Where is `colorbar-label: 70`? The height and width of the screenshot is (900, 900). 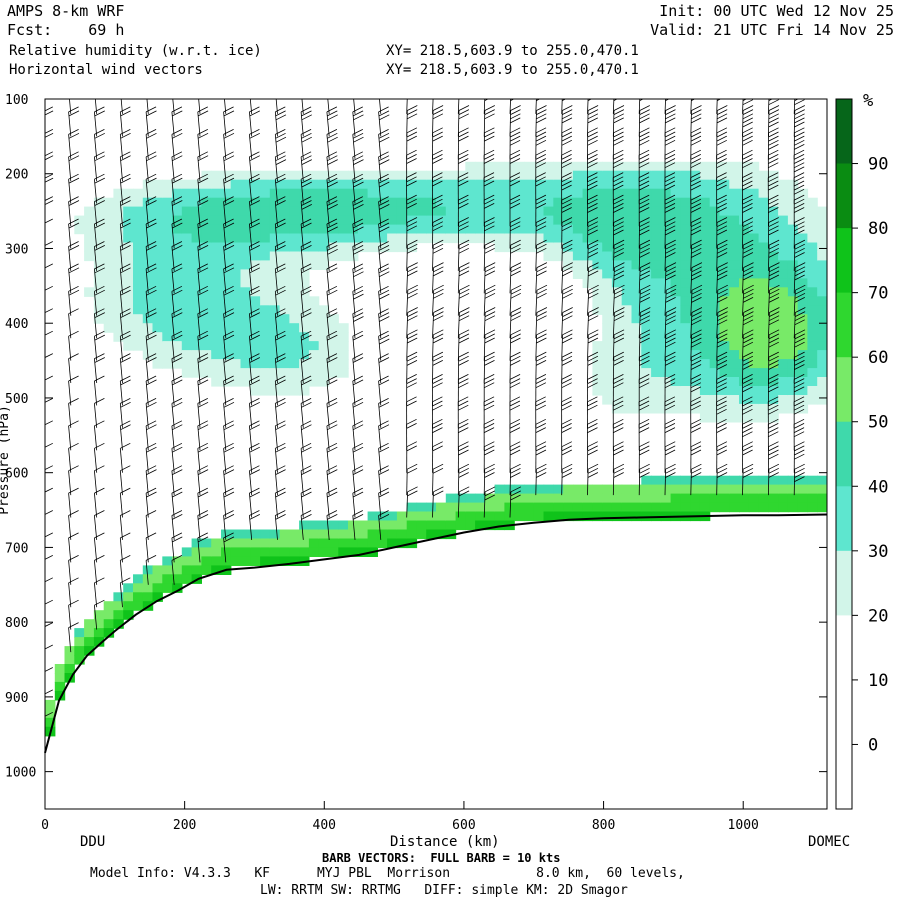 colorbar-label: 70 is located at coordinates (878, 294).